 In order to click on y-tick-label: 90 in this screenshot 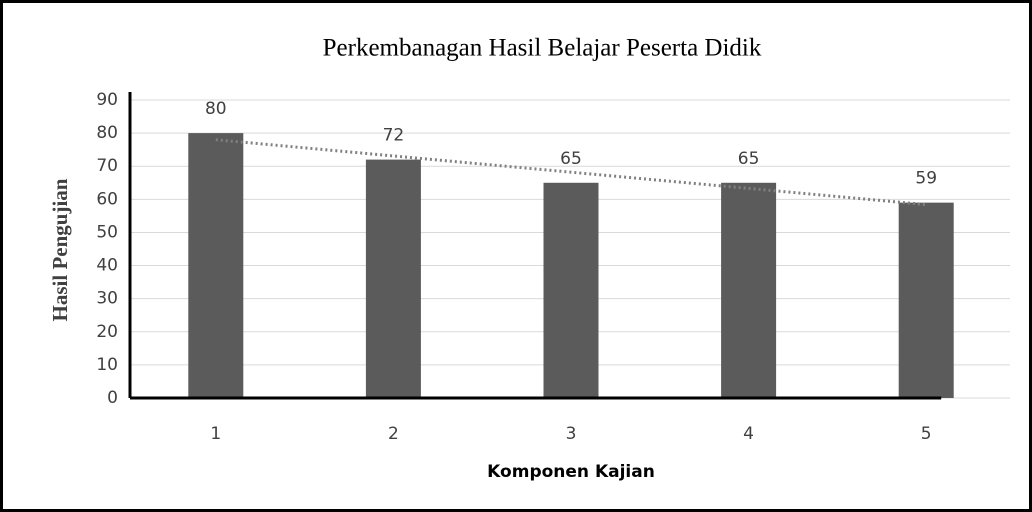, I will do `click(107, 100)`.